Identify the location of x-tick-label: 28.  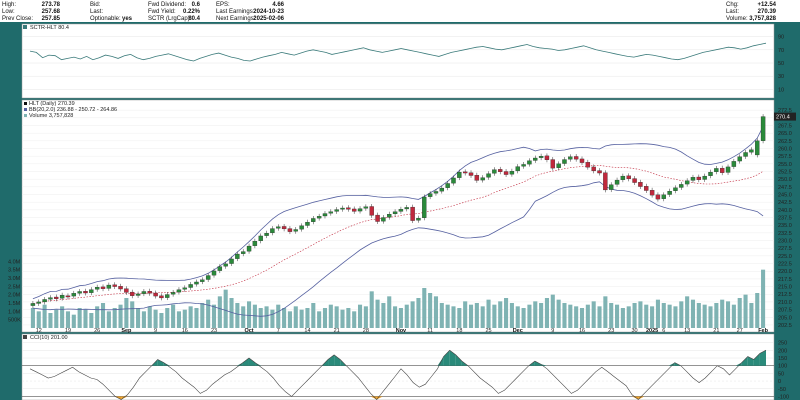
(366, 331).